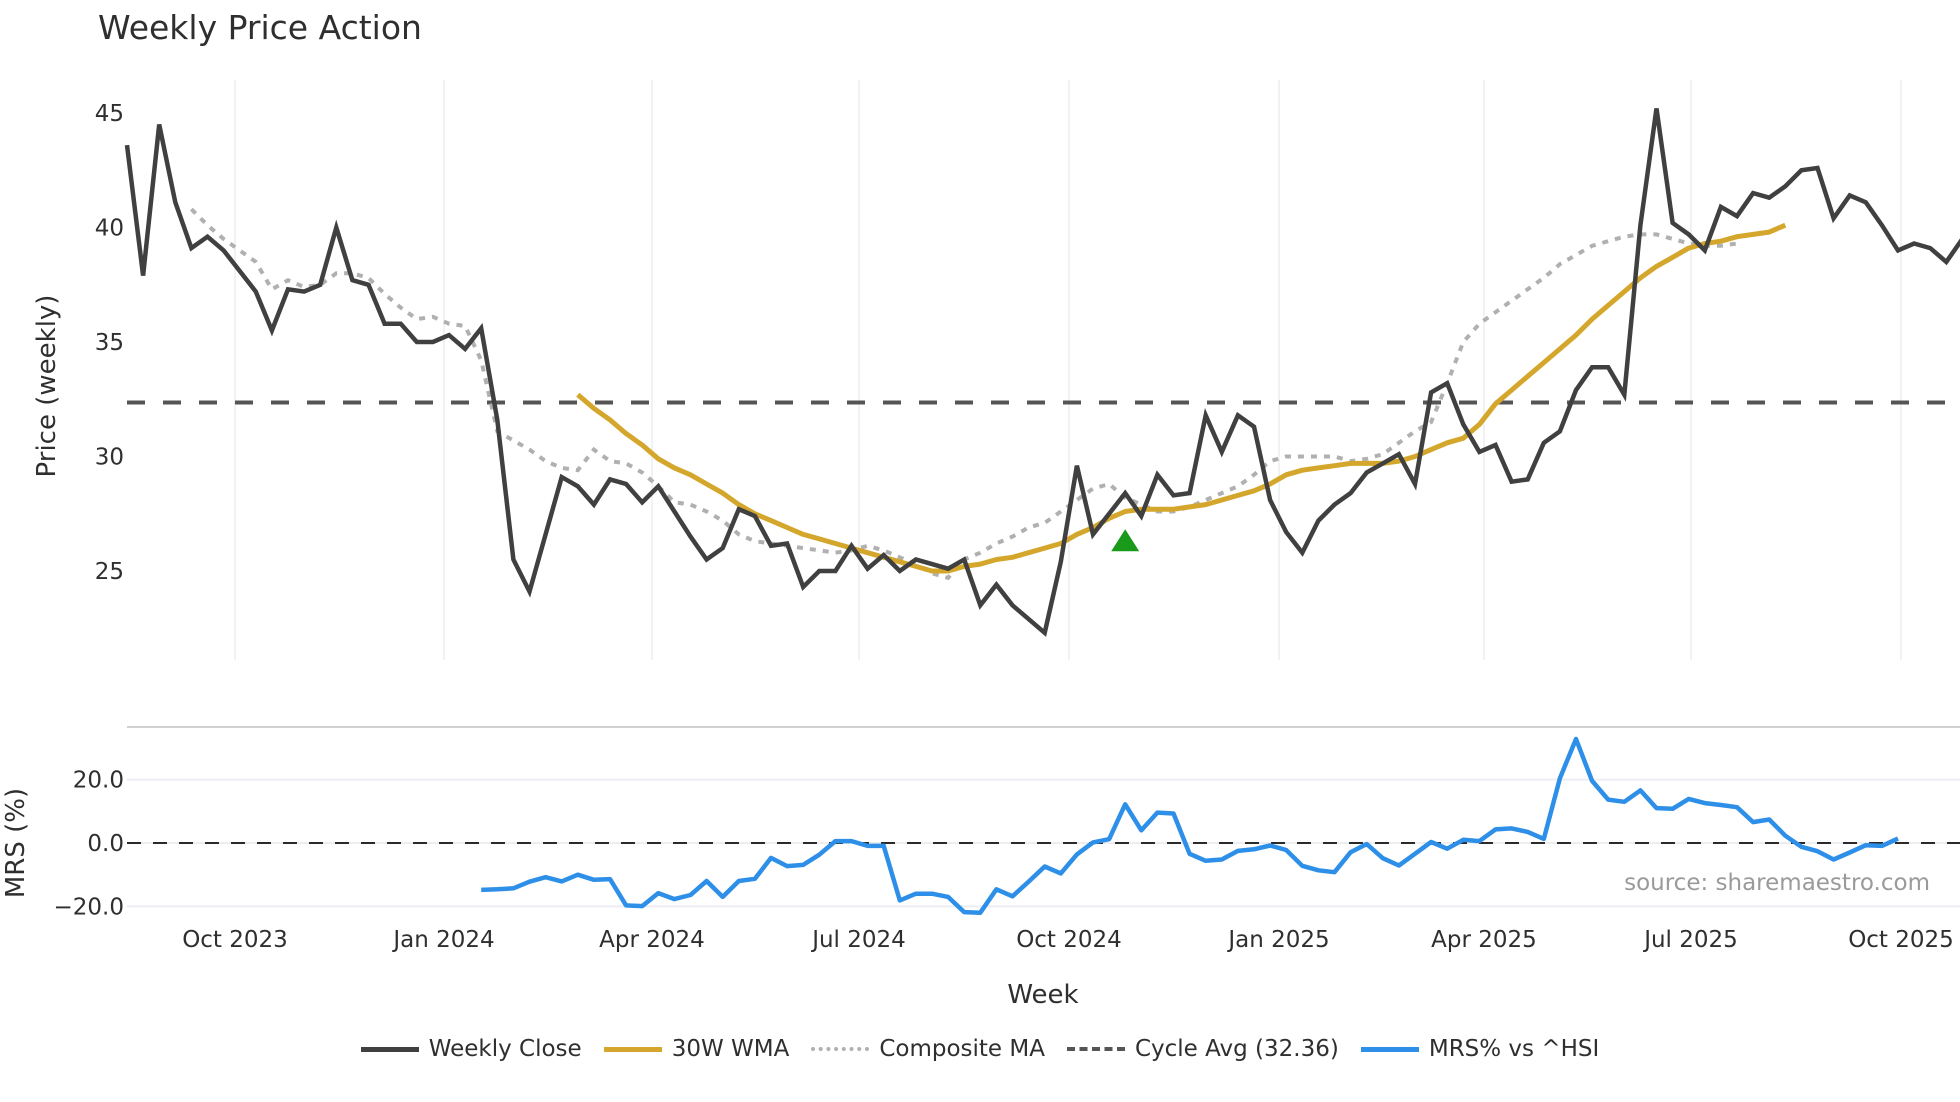 The image size is (1960, 1102). I want to click on price-tick-label: 45, so click(109, 114).